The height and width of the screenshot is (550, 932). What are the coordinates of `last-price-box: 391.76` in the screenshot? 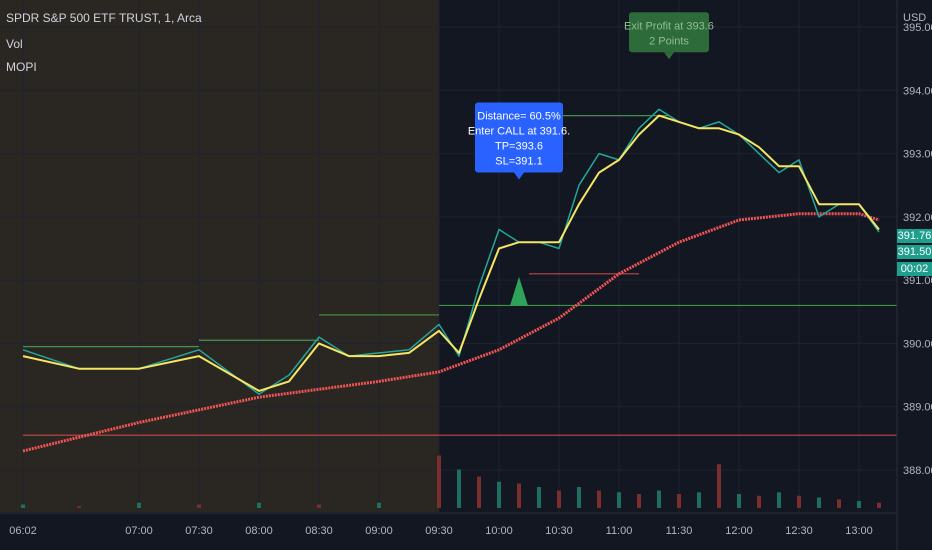 It's located at (914, 236).